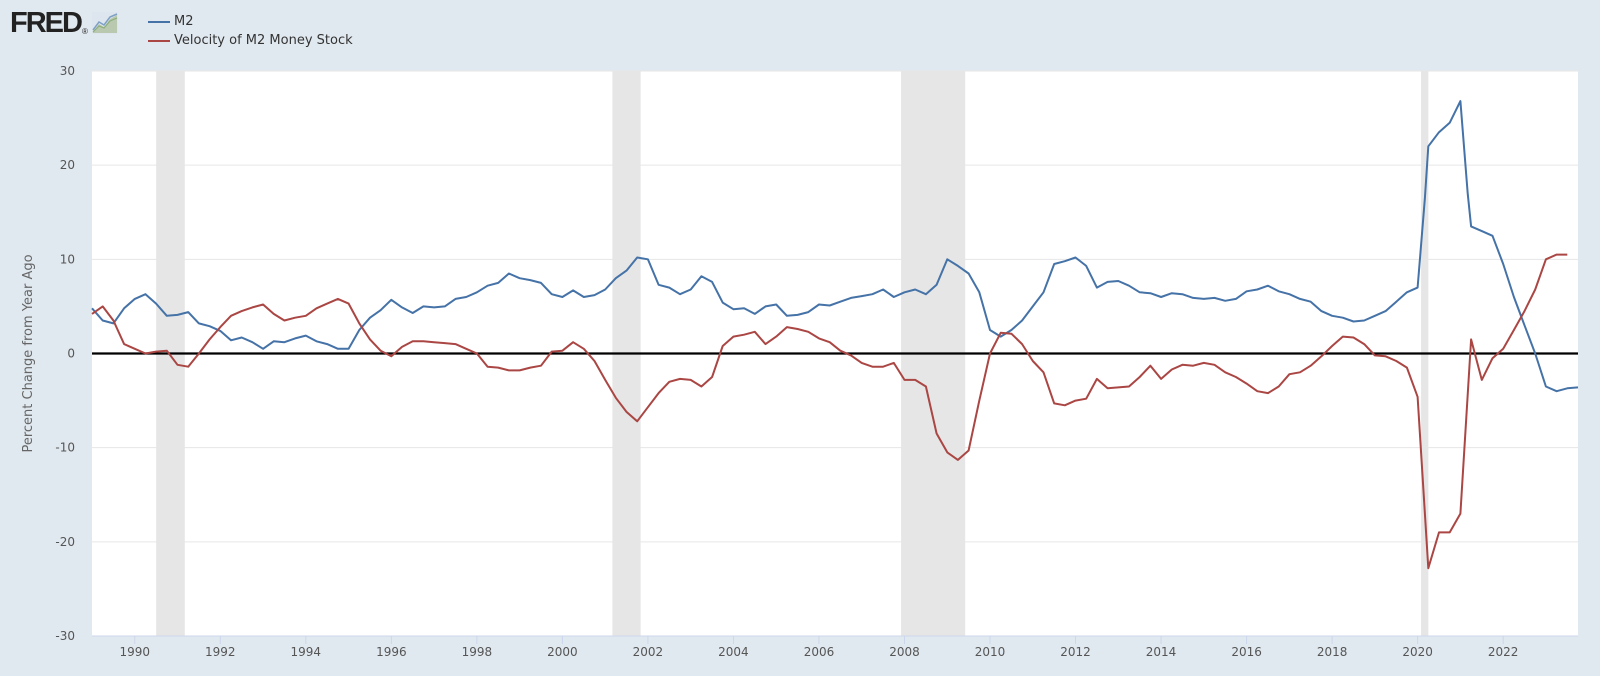 The height and width of the screenshot is (676, 1600). Describe the element at coordinates (1503, 652) in the screenshot. I see `x-tick-label: 2022` at that location.